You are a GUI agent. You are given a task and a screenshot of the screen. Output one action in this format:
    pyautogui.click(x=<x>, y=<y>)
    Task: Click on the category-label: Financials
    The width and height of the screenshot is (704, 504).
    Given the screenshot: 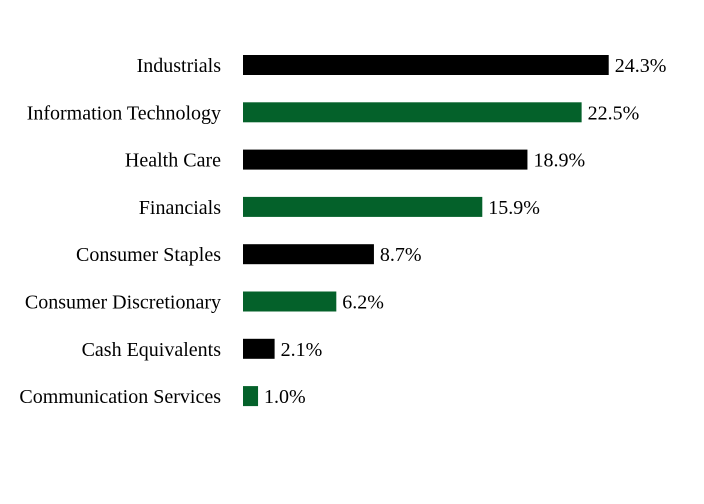 What is the action you would take?
    pyautogui.click(x=180, y=208)
    